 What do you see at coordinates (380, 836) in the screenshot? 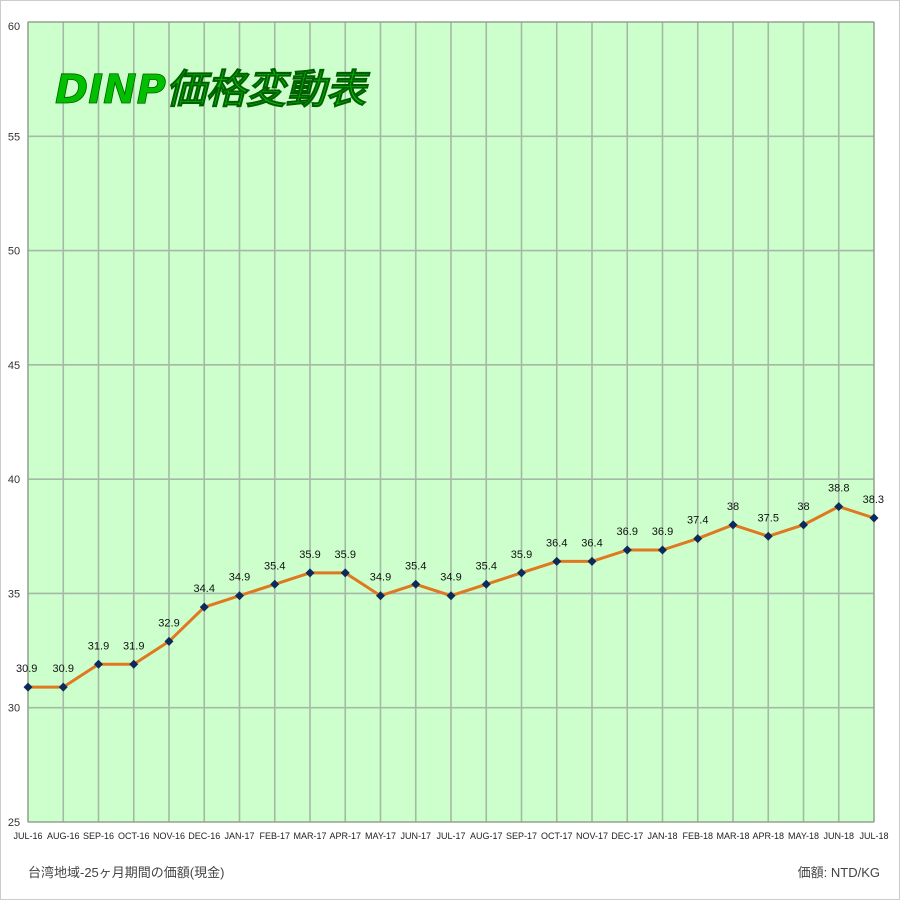
I see `x-tick-label: MAY-17` at bounding box center [380, 836].